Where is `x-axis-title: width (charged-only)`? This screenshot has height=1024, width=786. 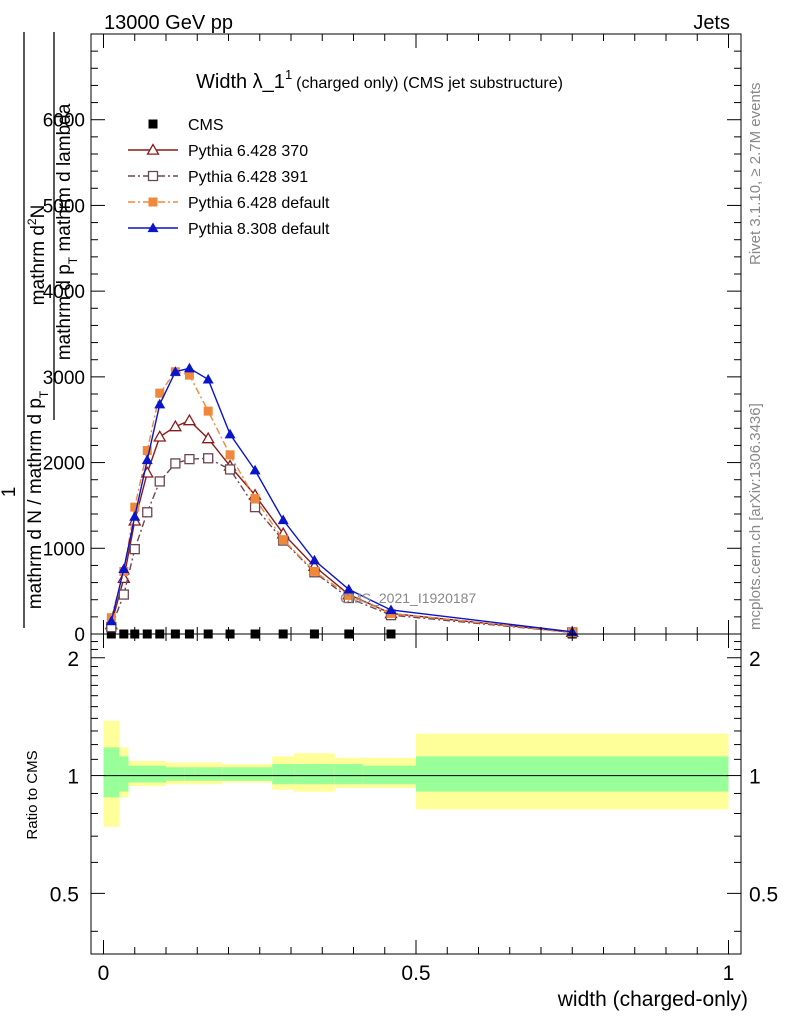
x-axis-title: width (charged-only) is located at coordinates (652, 999).